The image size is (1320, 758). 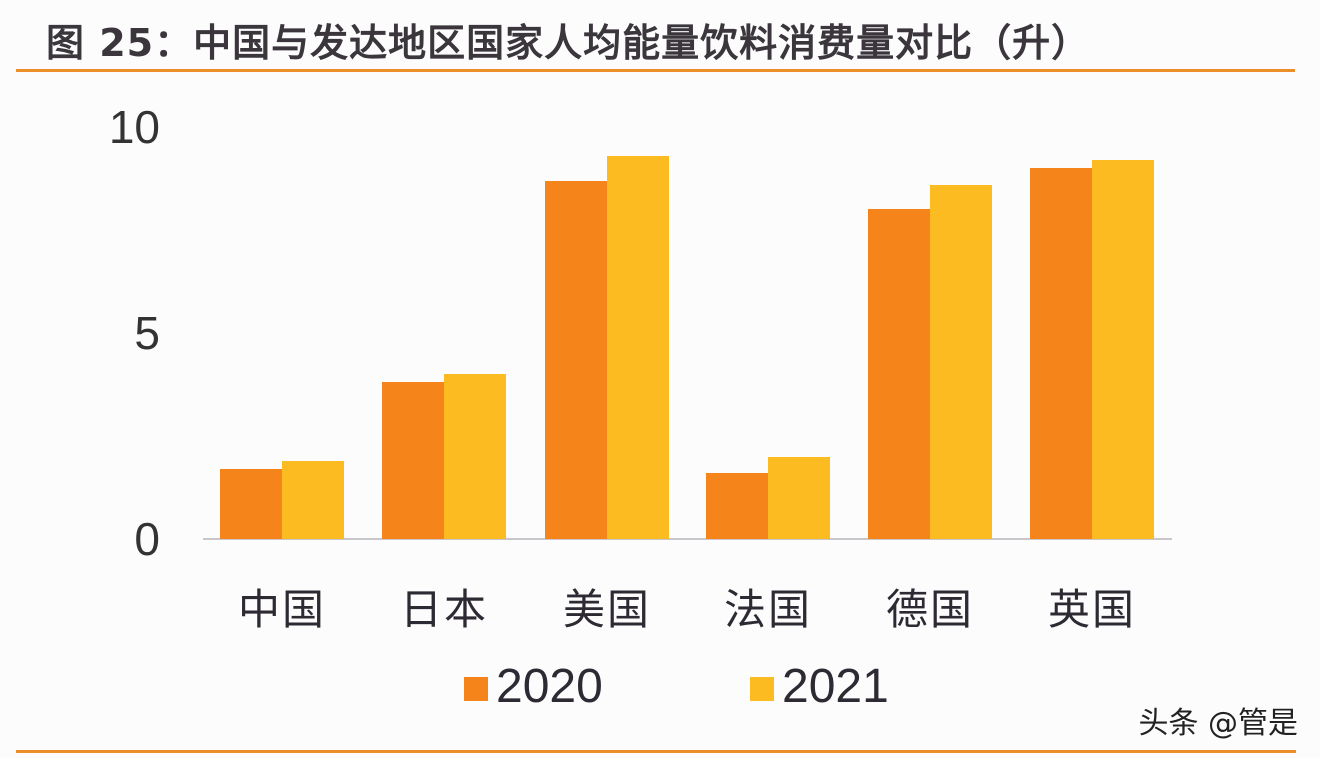 I want to click on x-tick-label: 中国, so click(x=281, y=609).